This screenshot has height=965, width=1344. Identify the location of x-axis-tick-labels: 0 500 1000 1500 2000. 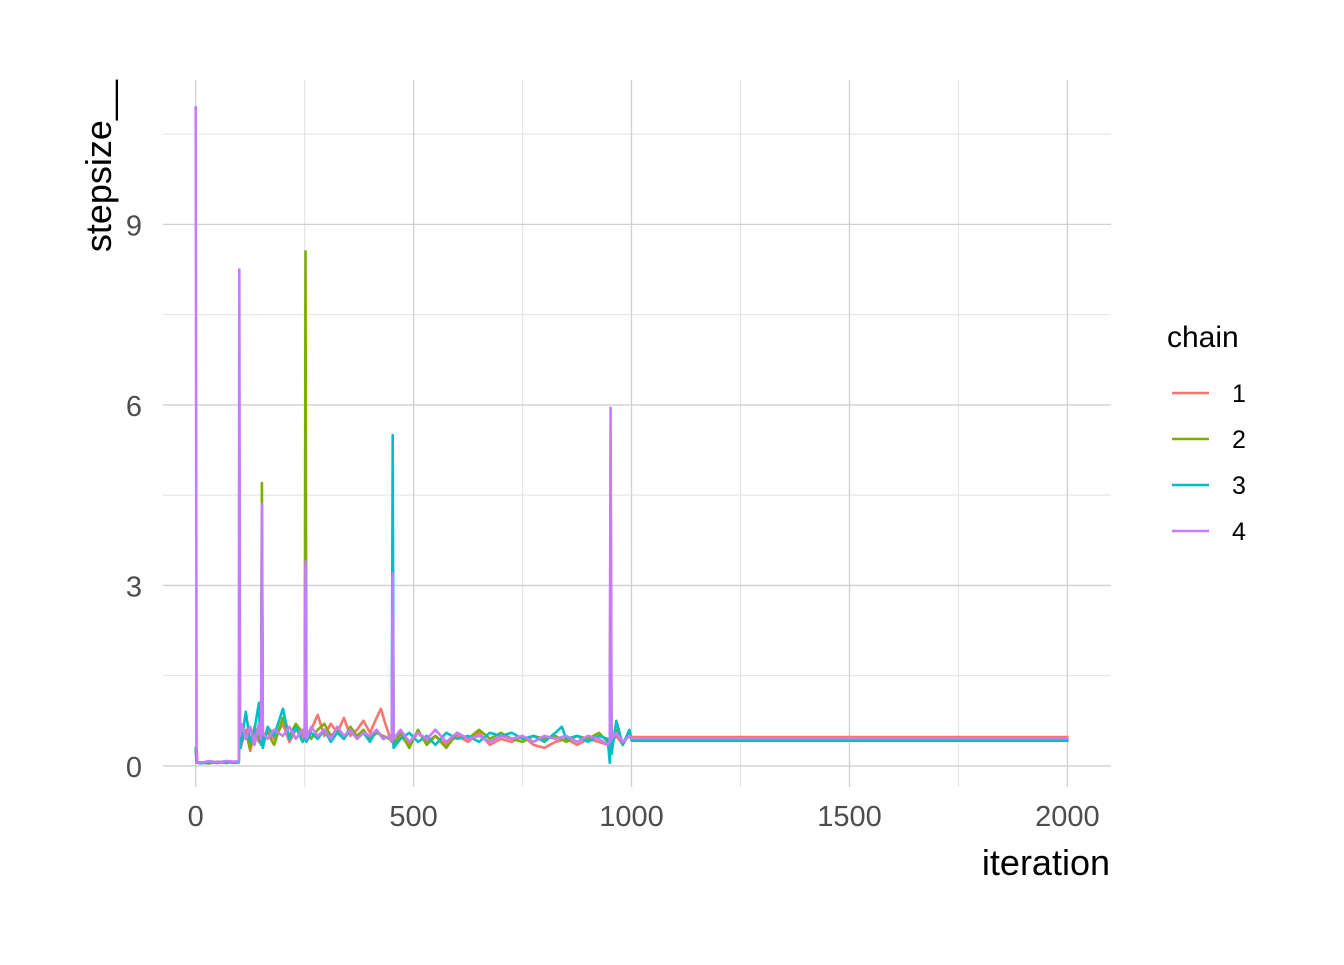
(644, 817).